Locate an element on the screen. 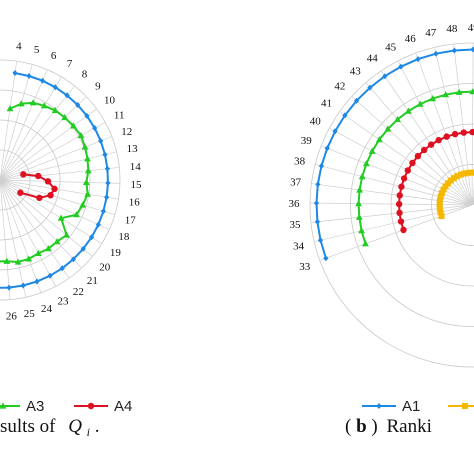 The height and width of the screenshot is (474, 474). legend-item: A3 is located at coordinates (22, 406).